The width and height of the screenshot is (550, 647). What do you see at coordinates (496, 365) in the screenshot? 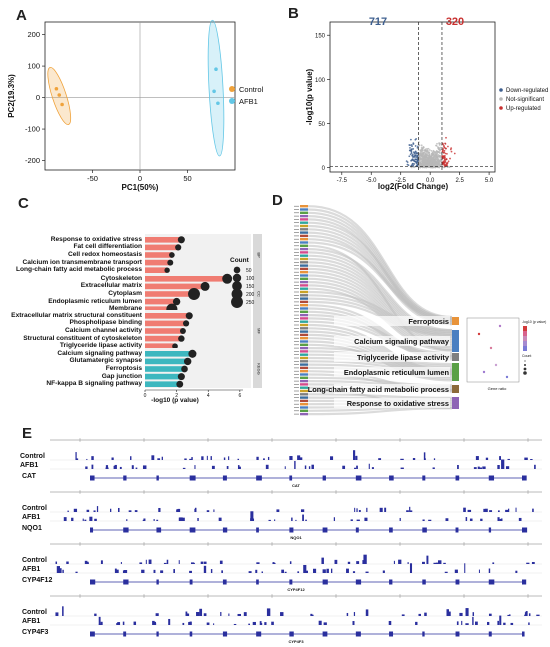
I see `dotplot-point` at bounding box center [496, 365].